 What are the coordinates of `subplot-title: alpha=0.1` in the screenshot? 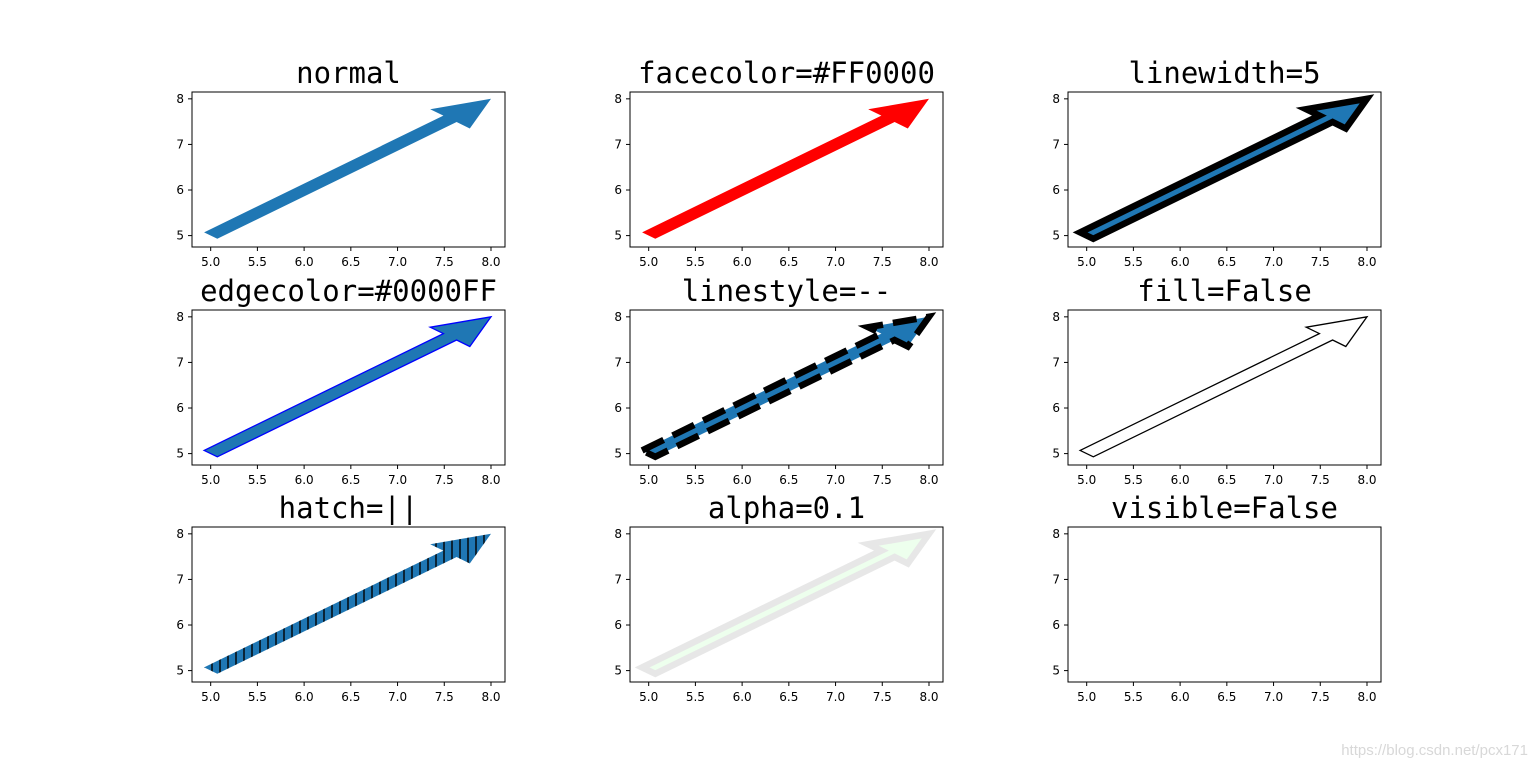 It's located at (786, 508).